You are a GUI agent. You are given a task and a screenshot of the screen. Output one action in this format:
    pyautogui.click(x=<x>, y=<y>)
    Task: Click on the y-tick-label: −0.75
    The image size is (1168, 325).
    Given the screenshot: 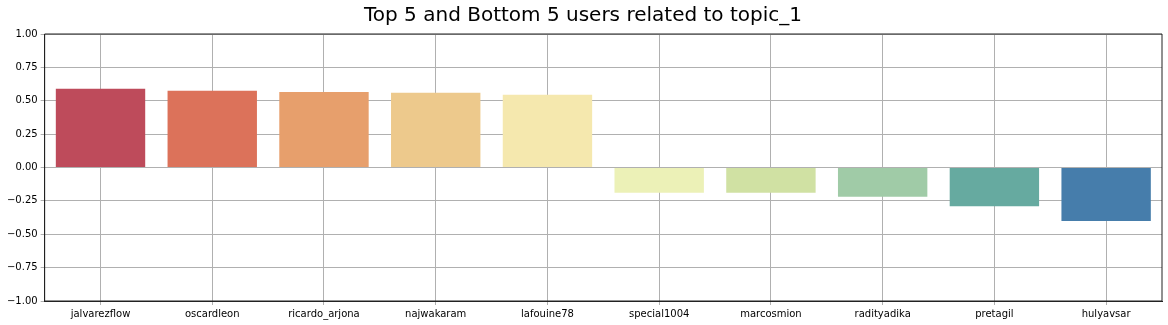 What is the action you would take?
    pyautogui.click(x=22, y=267)
    